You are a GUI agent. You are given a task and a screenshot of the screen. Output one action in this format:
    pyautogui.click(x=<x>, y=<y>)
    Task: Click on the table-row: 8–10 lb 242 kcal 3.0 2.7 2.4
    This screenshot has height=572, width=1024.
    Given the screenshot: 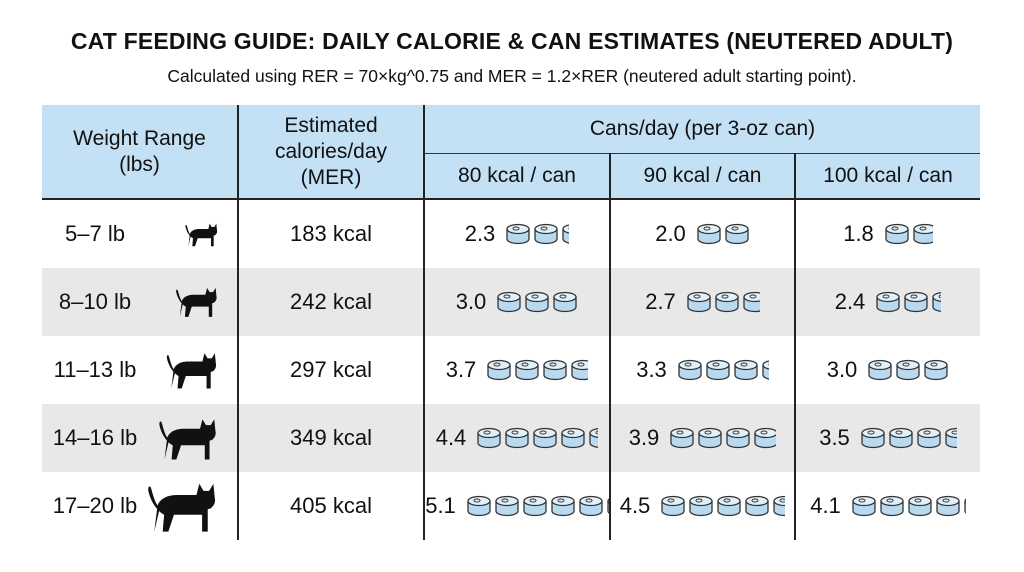 What is the action you would take?
    pyautogui.click(x=511, y=302)
    